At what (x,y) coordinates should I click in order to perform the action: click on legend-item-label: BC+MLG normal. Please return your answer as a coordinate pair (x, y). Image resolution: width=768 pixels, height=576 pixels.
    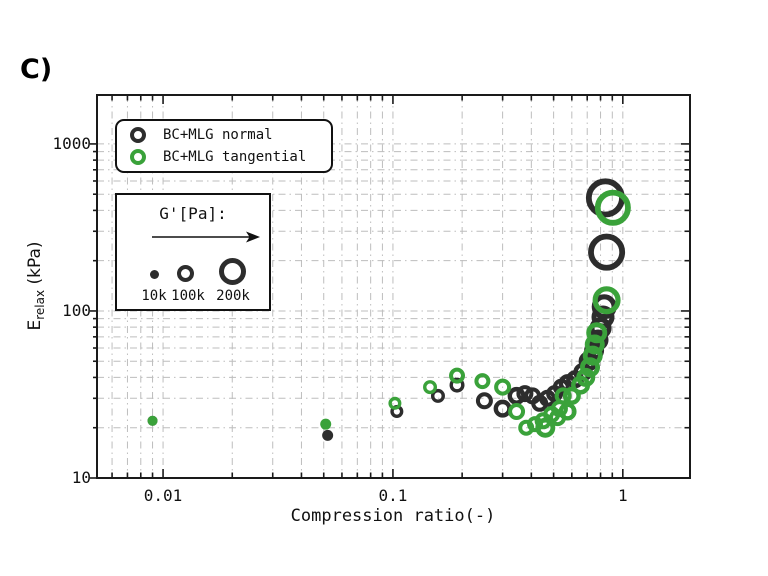
    Looking at the image, I should click on (218, 135).